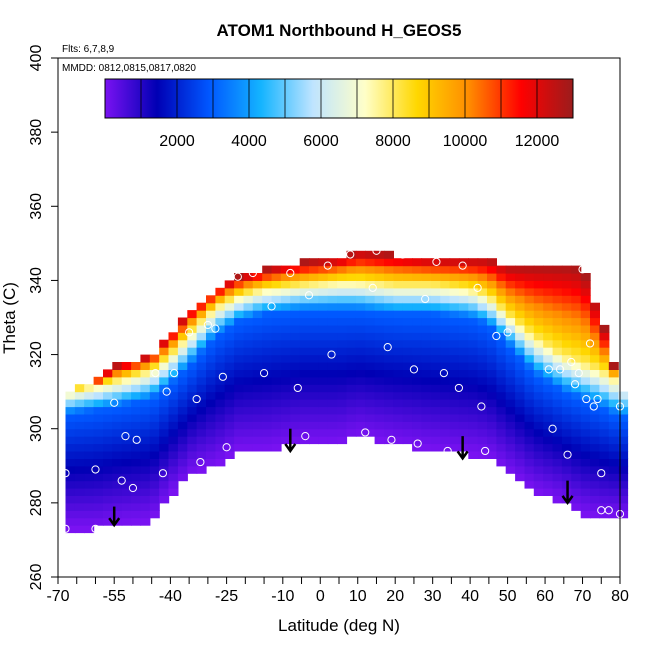 The width and height of the screenshot is (650, 650). What do you see at coordinates (470, 596) in the screenshot?
I see `x-tick-label: 40` at bounding box center [470, 596].